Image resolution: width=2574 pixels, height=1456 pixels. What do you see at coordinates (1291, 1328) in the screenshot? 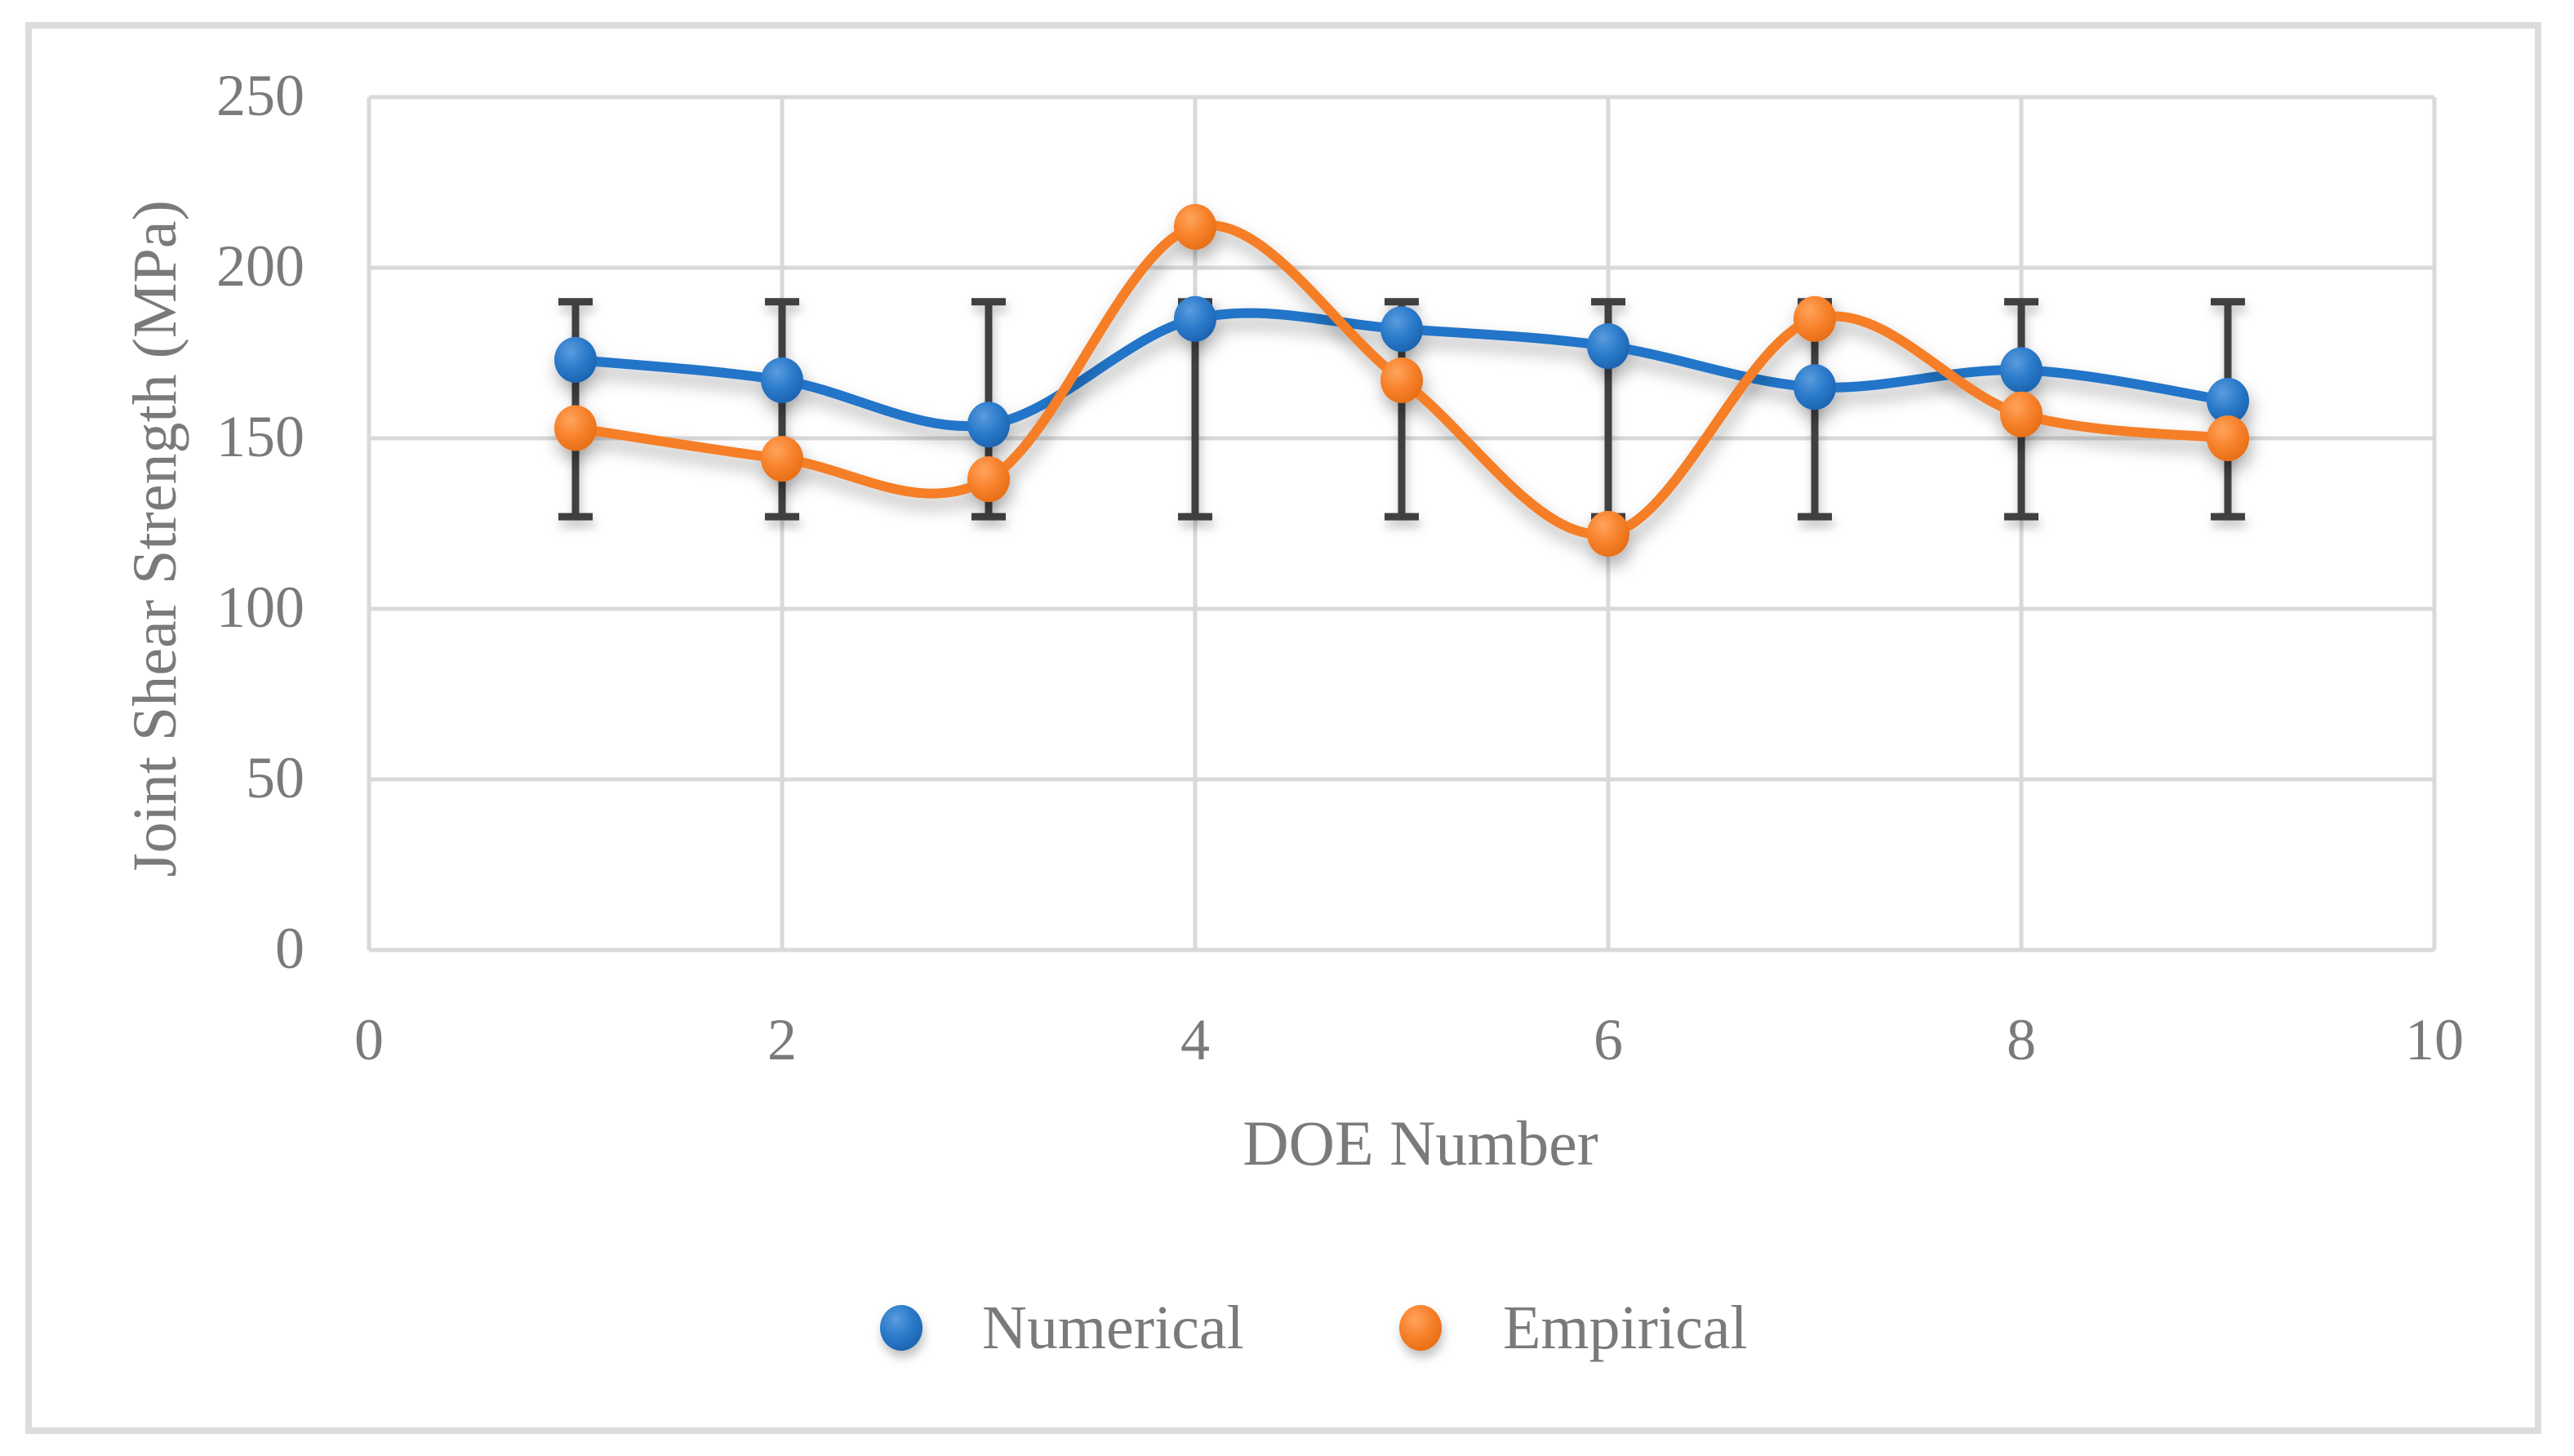
I see `legend: Numerical Empirical` at bounding box center [1291, 1328].